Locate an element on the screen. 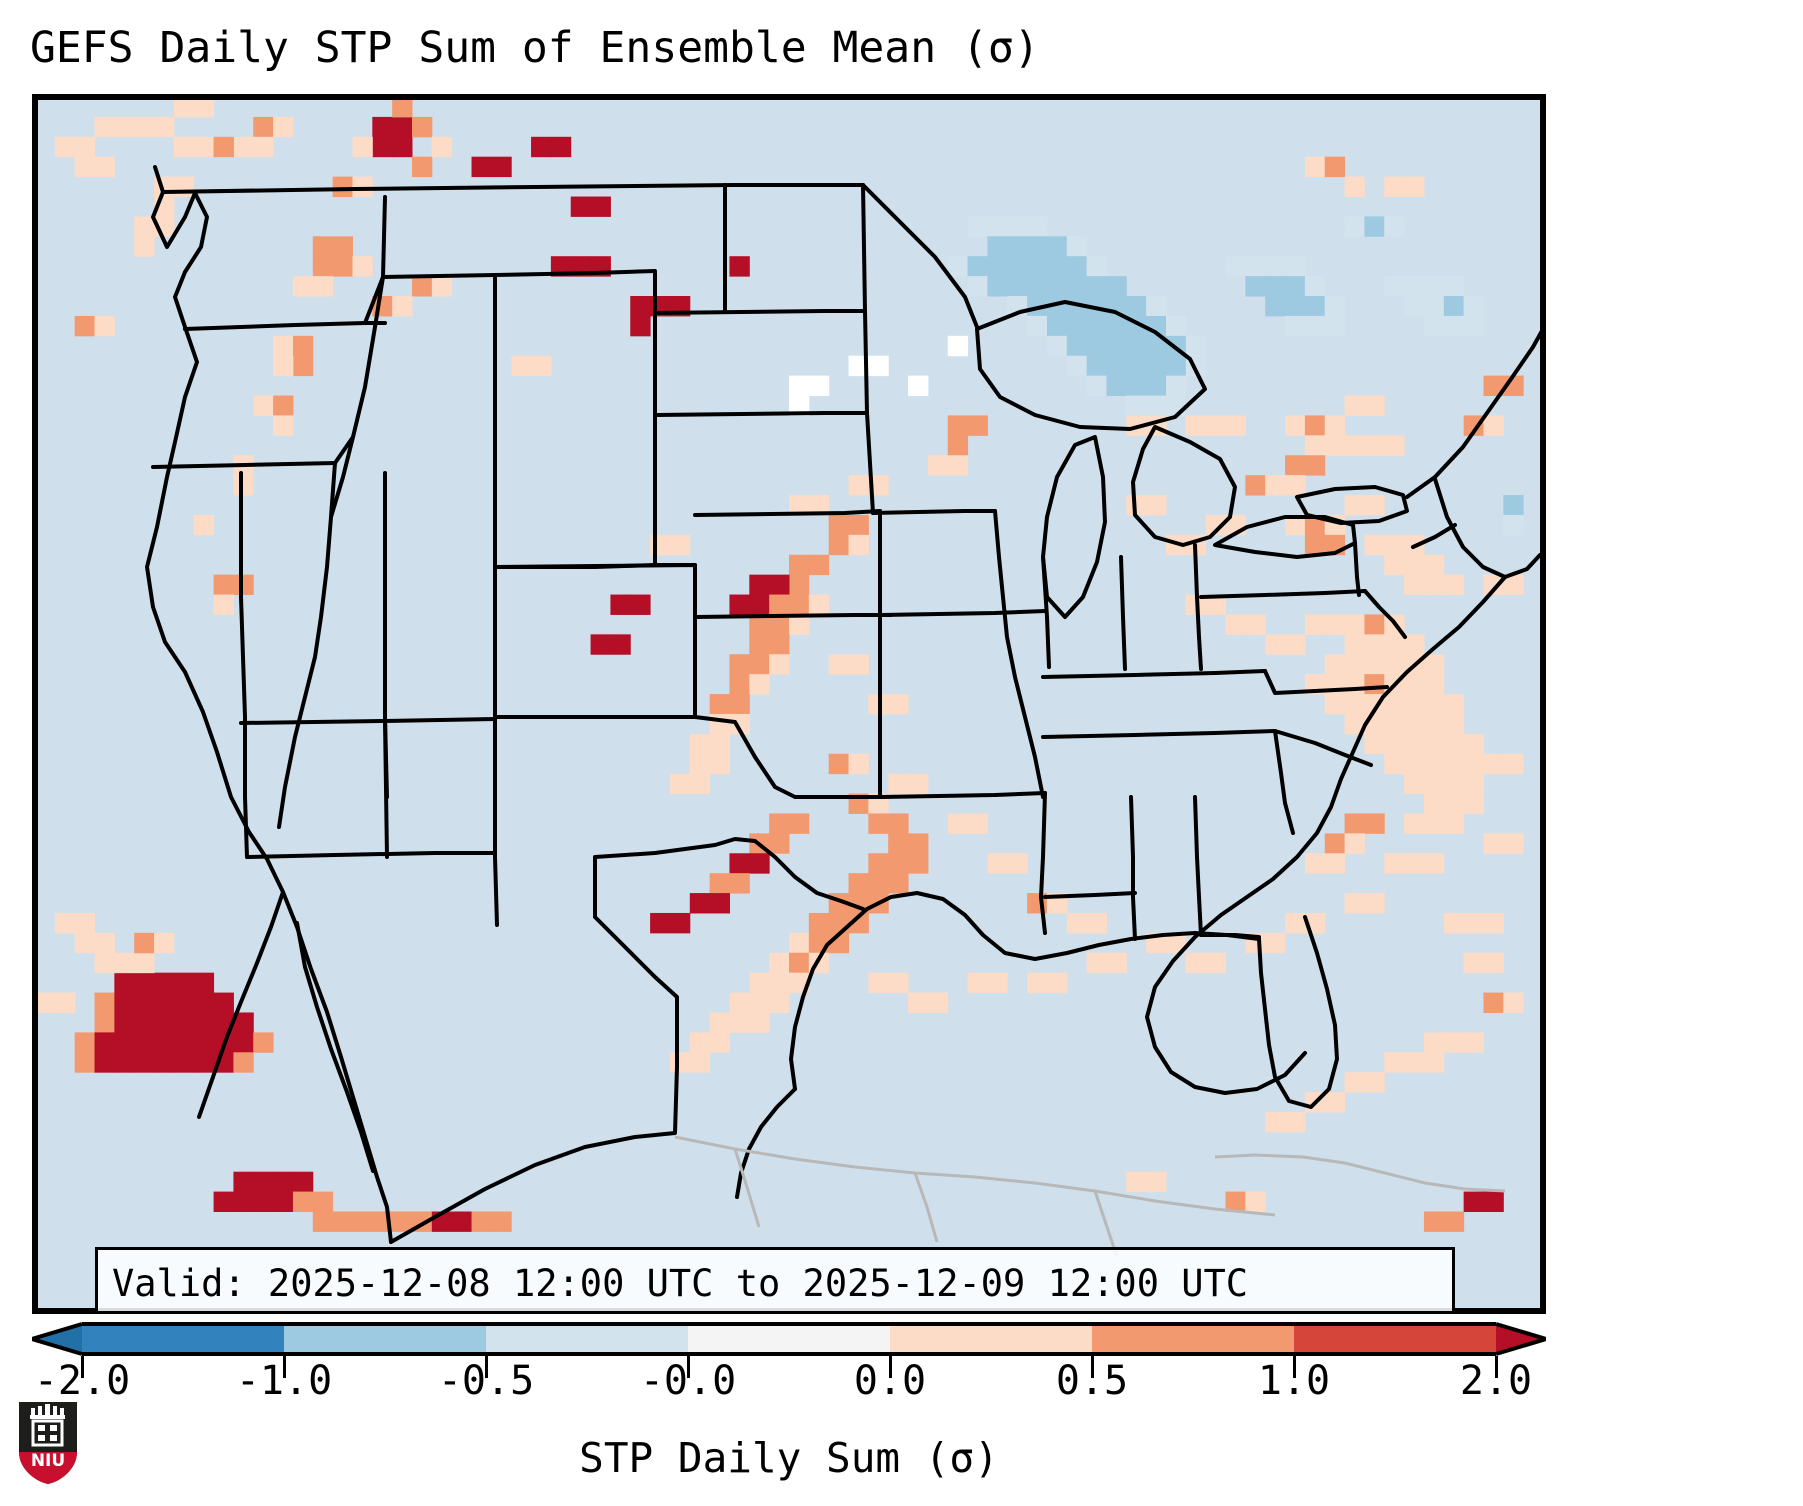  colorbar-tick-label: 2.0 is located at coordinates (1496, 1381).